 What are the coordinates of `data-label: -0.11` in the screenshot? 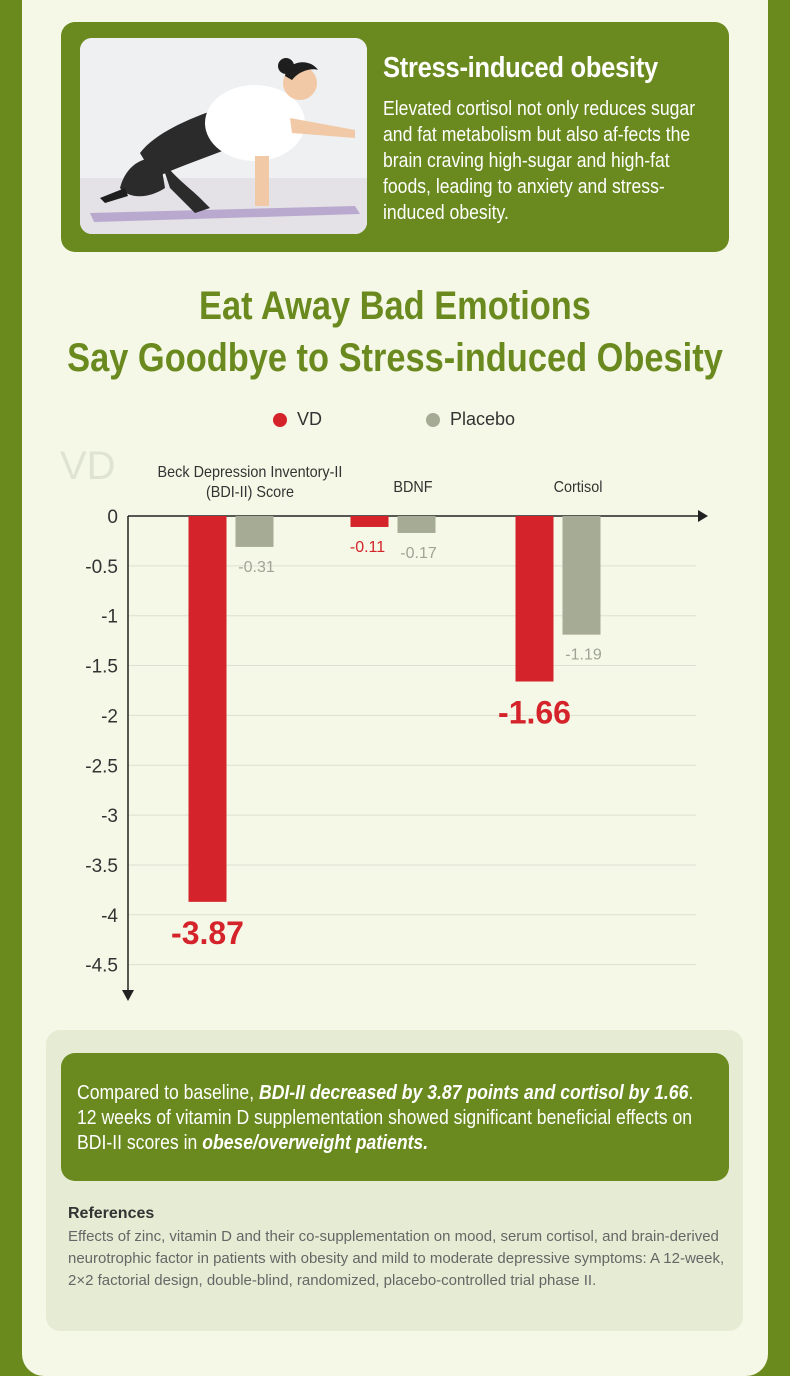 It's located at (367, 547).